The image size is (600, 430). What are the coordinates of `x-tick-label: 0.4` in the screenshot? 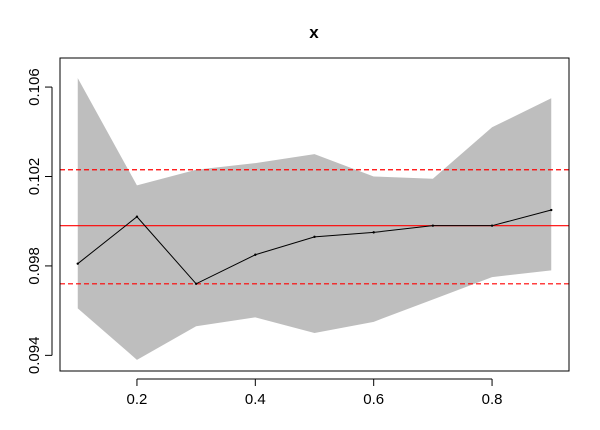 It's located at (255, 399).